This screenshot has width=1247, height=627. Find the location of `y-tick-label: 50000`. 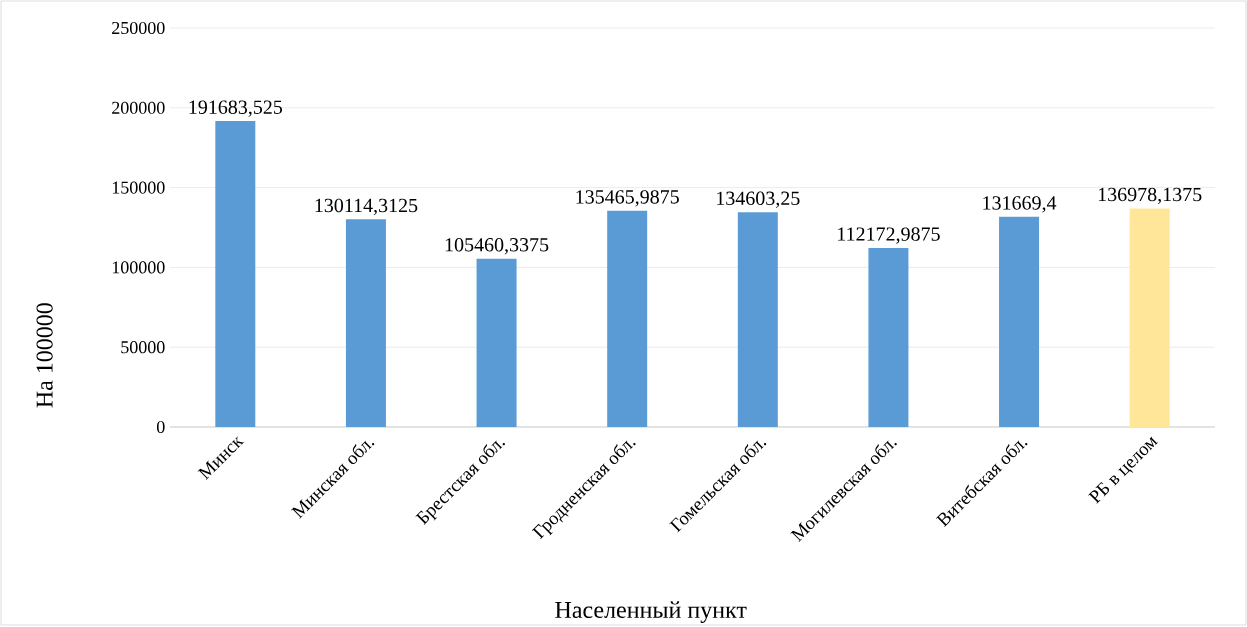

y-tick-label: 50000 is located at coordinates (143, 347).